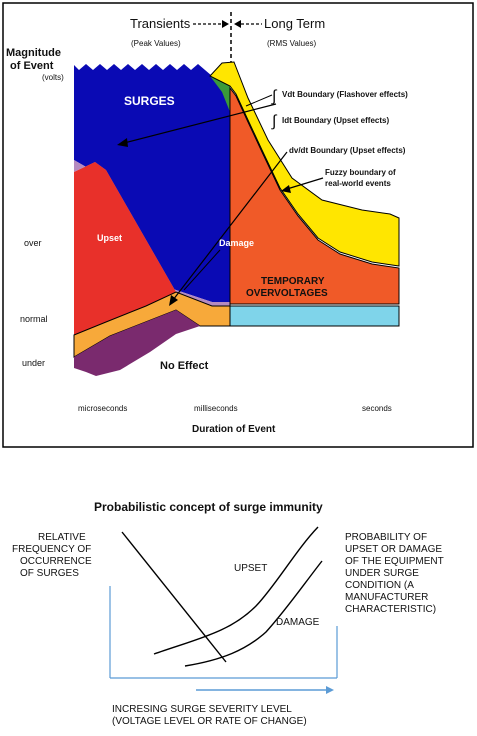 Image resolution: width=477 pixels, height=736 pixels. I want to click on right-label-line2: UPSET OR DAMAGE, so click(393, 549).